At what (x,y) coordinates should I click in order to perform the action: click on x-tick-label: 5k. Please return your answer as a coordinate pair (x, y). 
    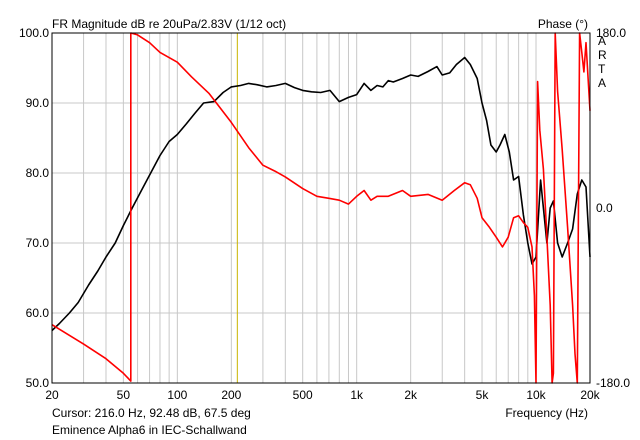
    Looking at the image, I should click on (483, 395).